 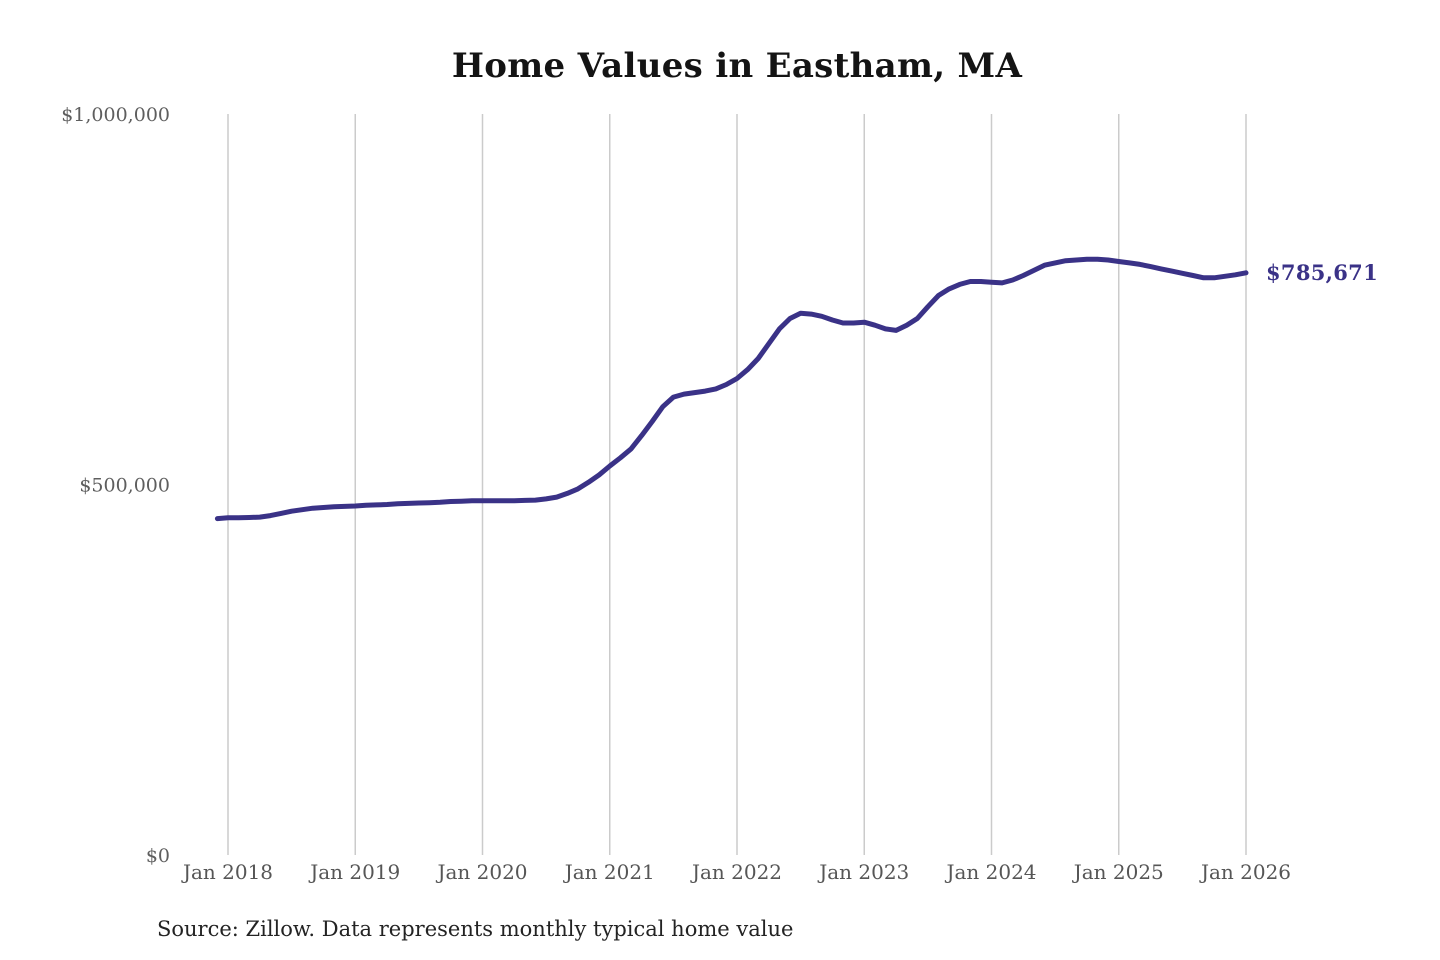 What do you see at coordinates (481, 872) in the screenshot?
I see `x-tick-label: Jan 2020` at bounding box center [481, 872].